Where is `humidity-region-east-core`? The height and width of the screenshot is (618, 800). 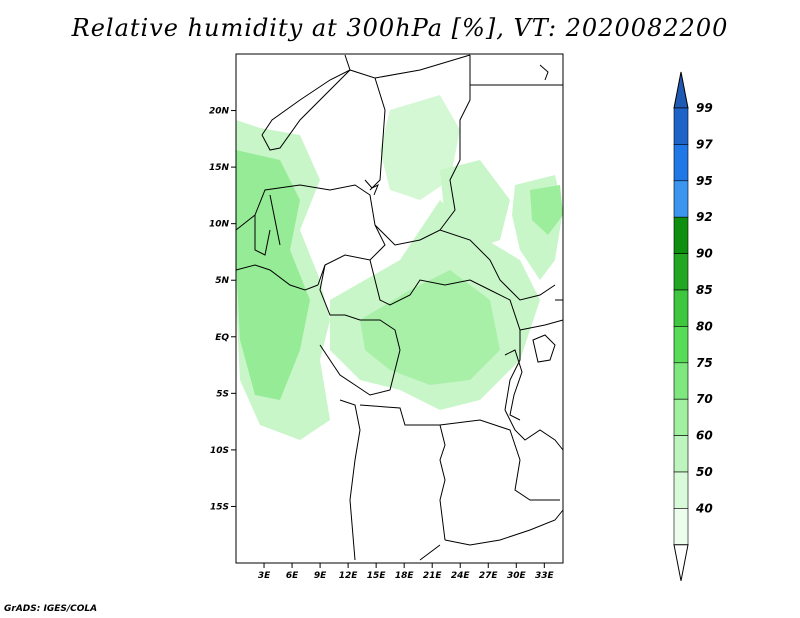
humidity-region-east-core is located at coordinates (546, 210).